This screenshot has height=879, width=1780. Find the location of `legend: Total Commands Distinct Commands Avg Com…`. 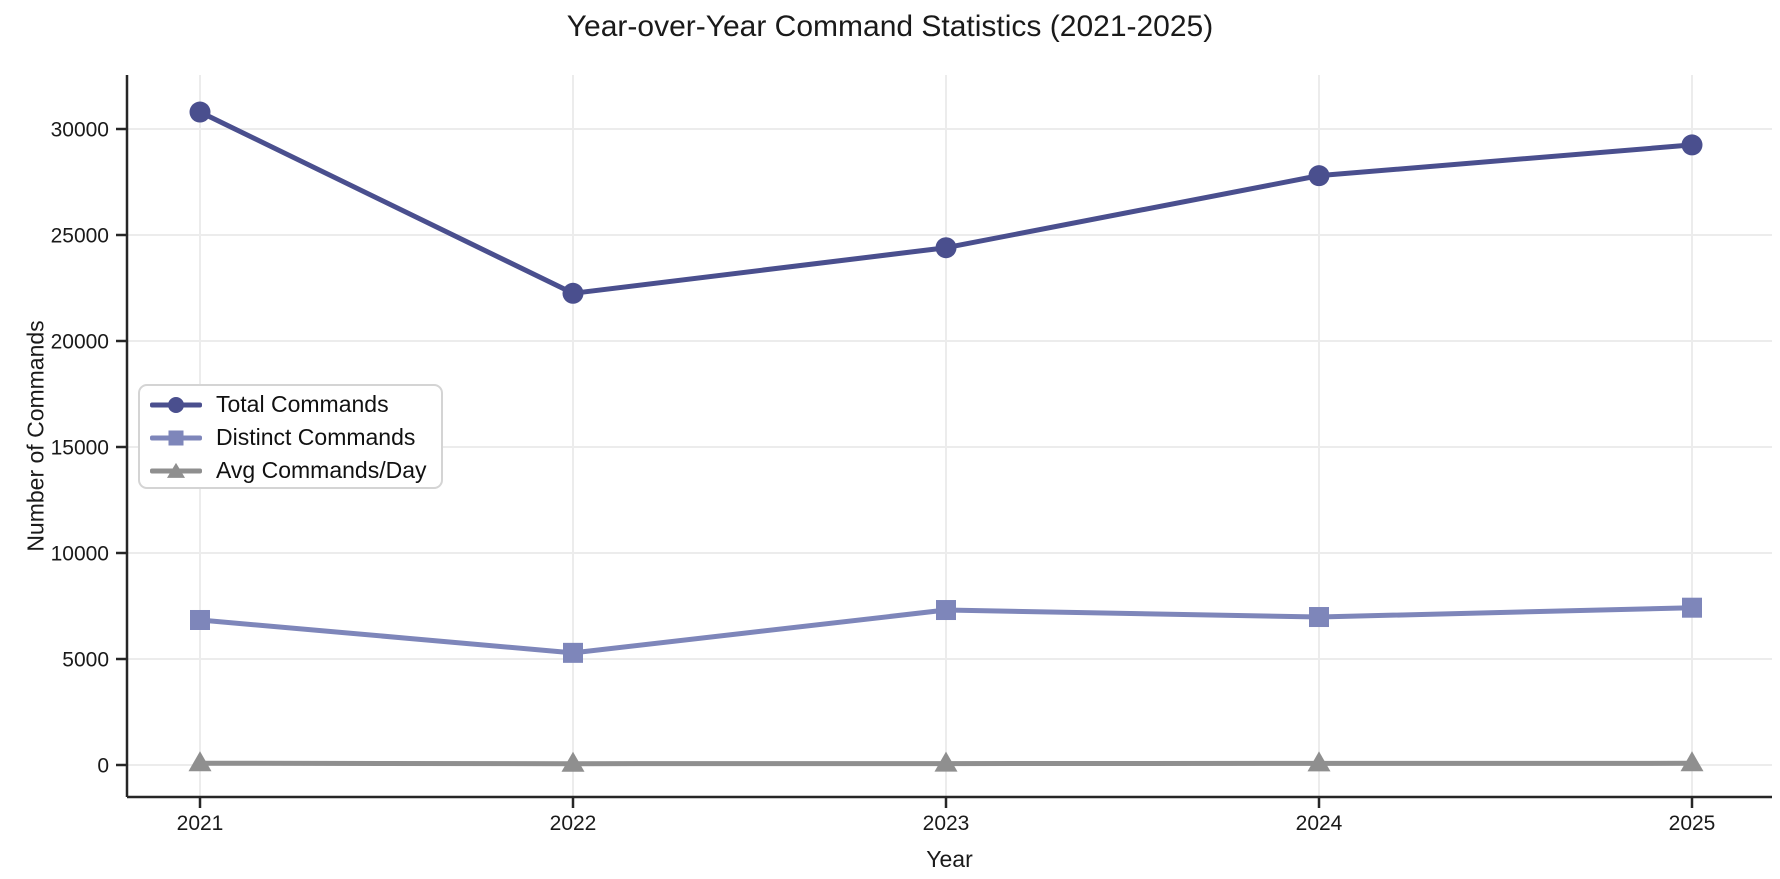

legend: Total Commands Distinct Commands Avg Com… is located at coordinates (290, 436).